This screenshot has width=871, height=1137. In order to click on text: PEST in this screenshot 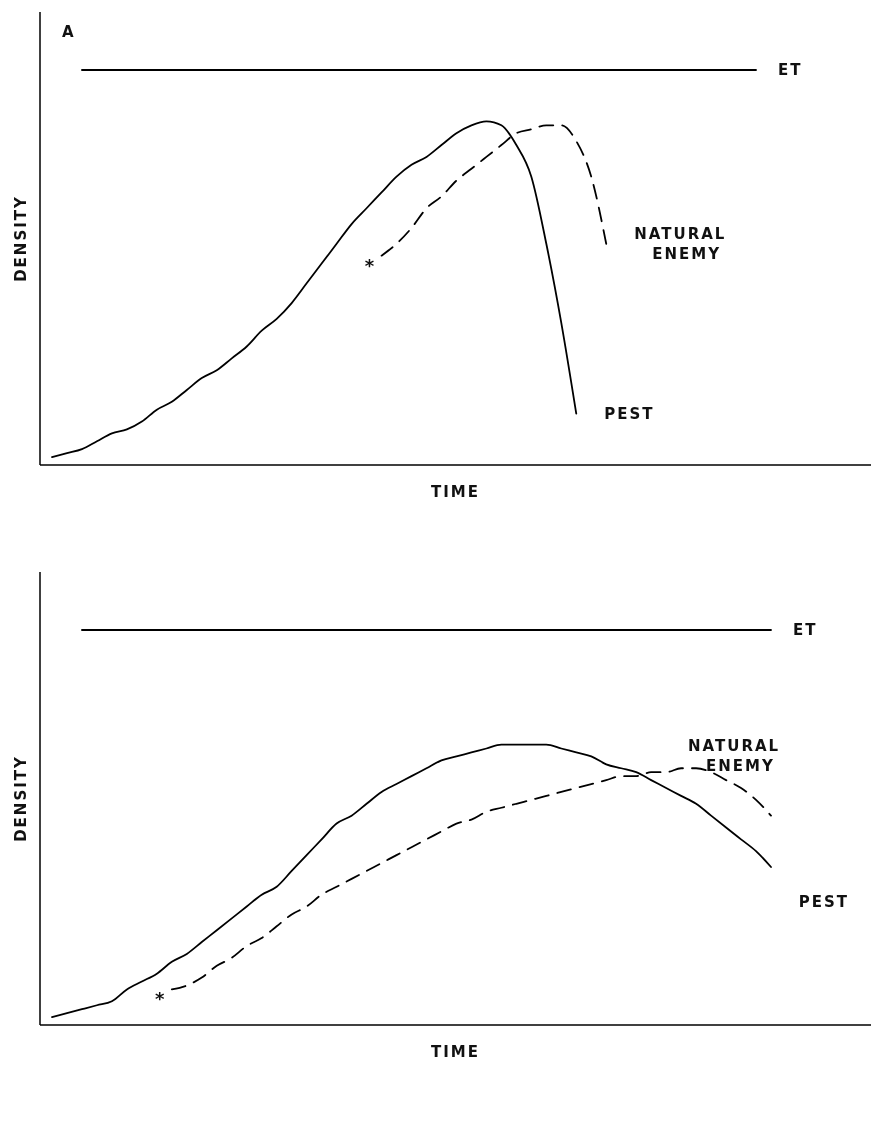, I will do `click(823, 902)`.